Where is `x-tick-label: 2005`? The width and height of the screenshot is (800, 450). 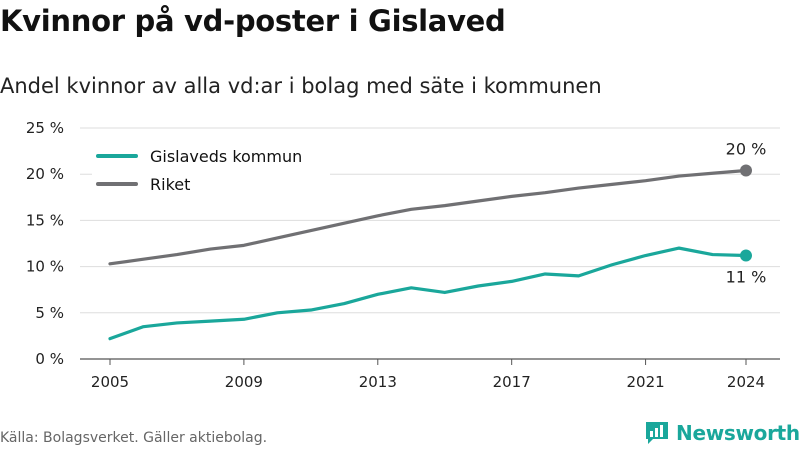 x-tick-label: 2005 is located at coordinates (110, 382).